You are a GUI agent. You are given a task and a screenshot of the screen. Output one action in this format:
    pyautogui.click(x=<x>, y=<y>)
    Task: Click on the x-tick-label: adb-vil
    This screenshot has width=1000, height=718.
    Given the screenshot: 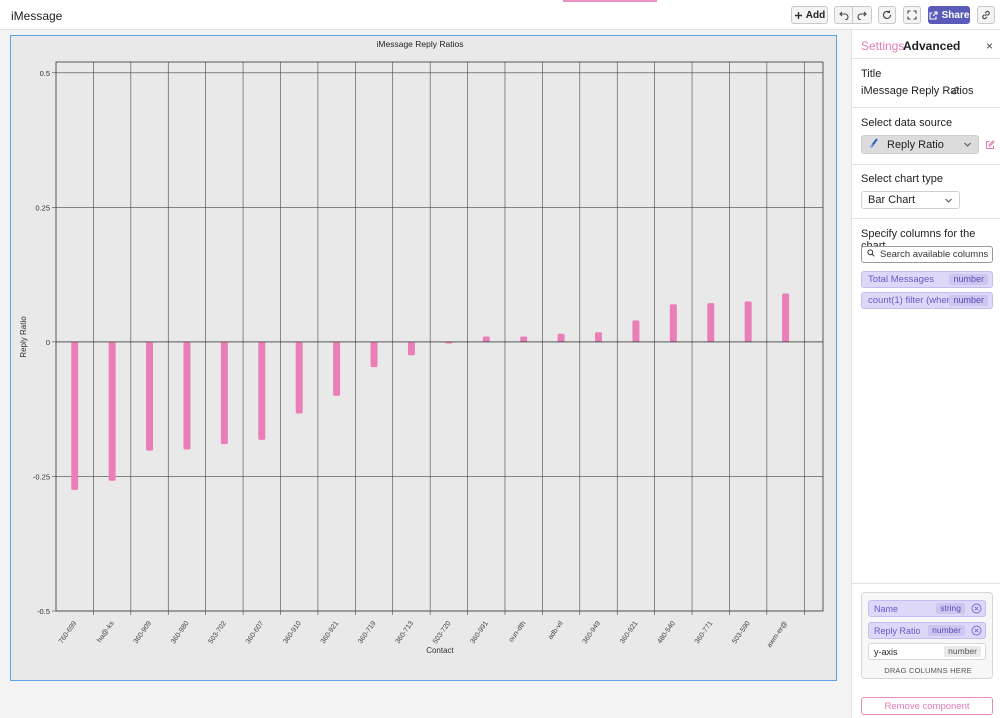 What is the action you would take?
    pyautogui.click(x=556, y=630)
    